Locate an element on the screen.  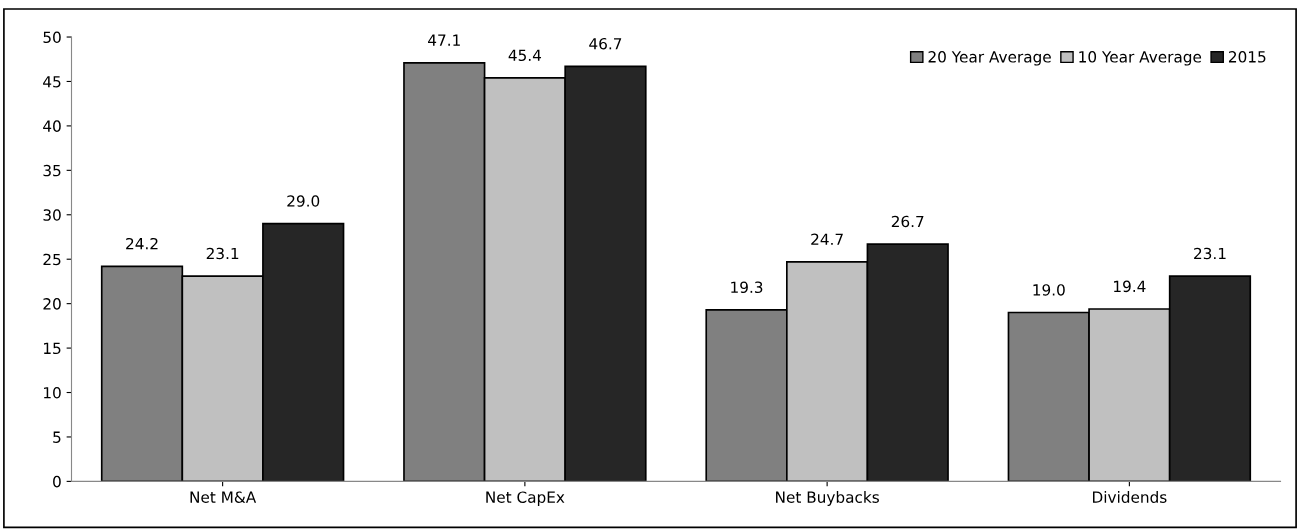
data-label: 26.7 is located at coordinates (907, 221).